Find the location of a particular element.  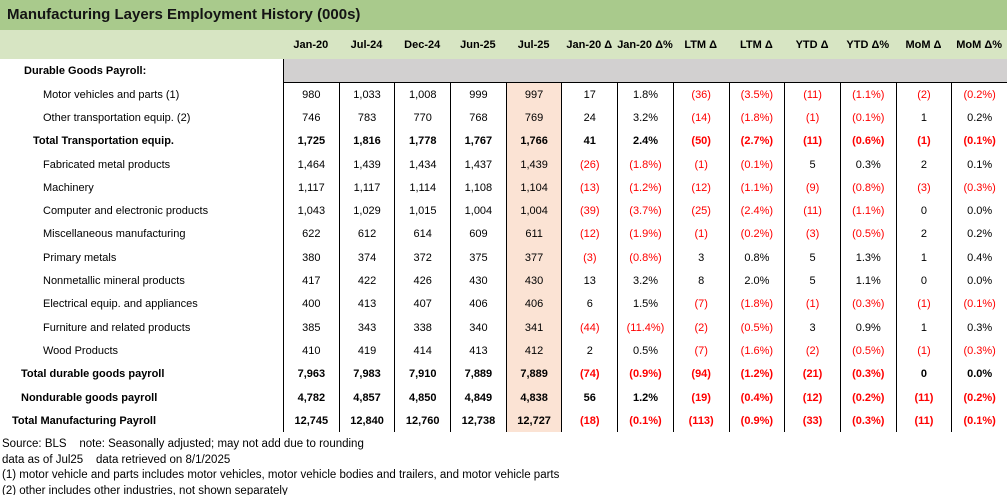

cell: 783 is located at coordinates (366, 118).